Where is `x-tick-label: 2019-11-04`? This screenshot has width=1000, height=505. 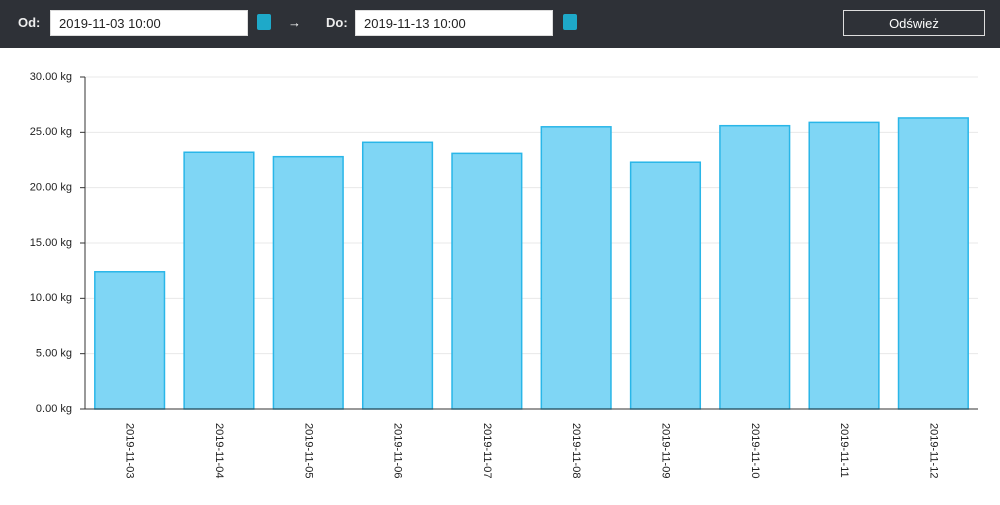
x-tick-label: 2019-11-04 is located at coordinates (219, 450).